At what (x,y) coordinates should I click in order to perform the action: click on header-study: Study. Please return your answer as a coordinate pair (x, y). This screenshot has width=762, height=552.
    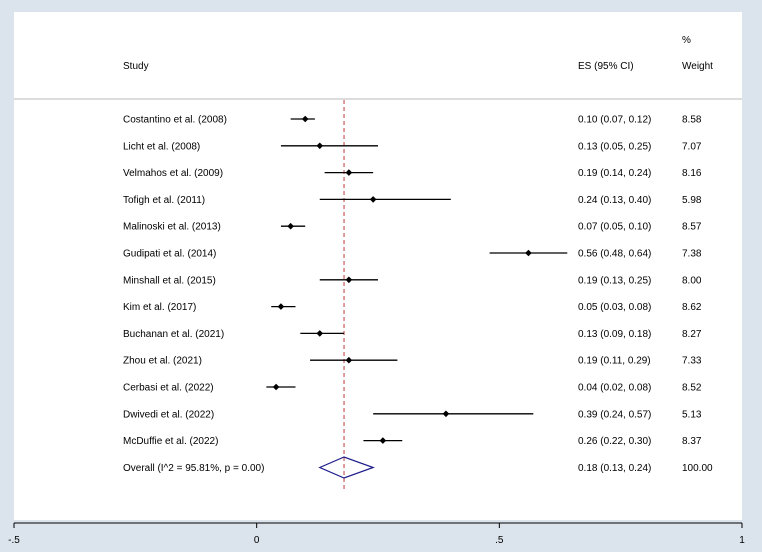
    Looking at the image, I should click on (136, 66).